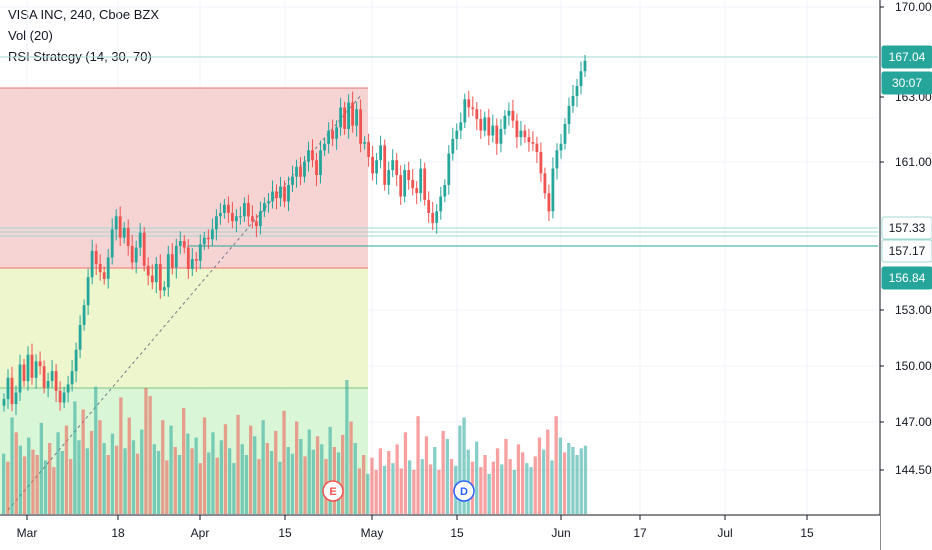 Image resolution: width=932 pixels, height=550 pixels. What do you see at coordinates (333, 491) in the screenshot?
I see `event-marker-e` at bounding box center [333, 491].